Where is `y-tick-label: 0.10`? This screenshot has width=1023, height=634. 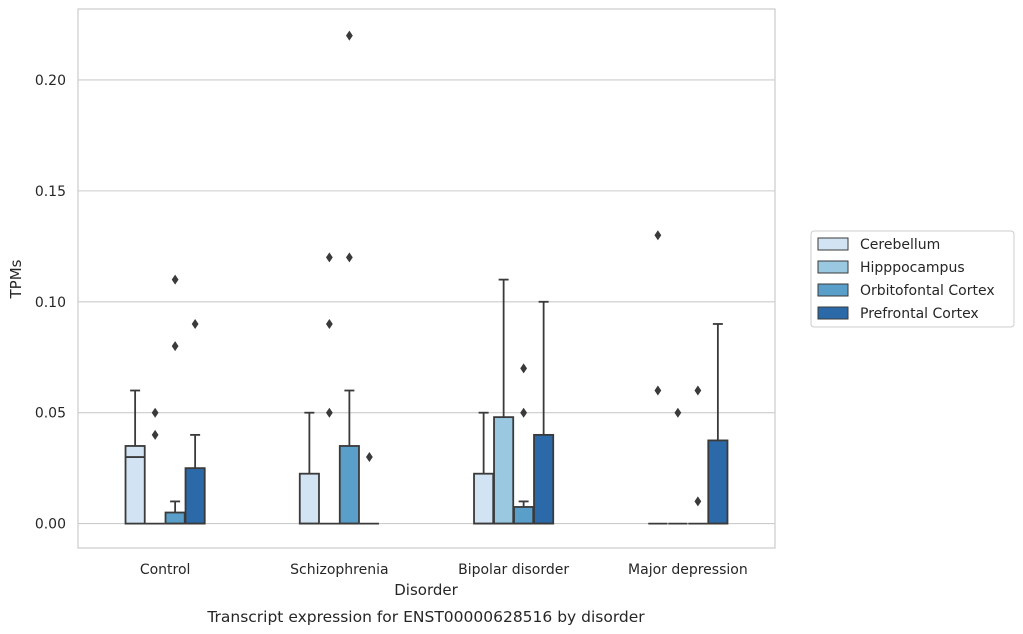
y-tick-label: 0.10 is located at coordinates (50, 303).